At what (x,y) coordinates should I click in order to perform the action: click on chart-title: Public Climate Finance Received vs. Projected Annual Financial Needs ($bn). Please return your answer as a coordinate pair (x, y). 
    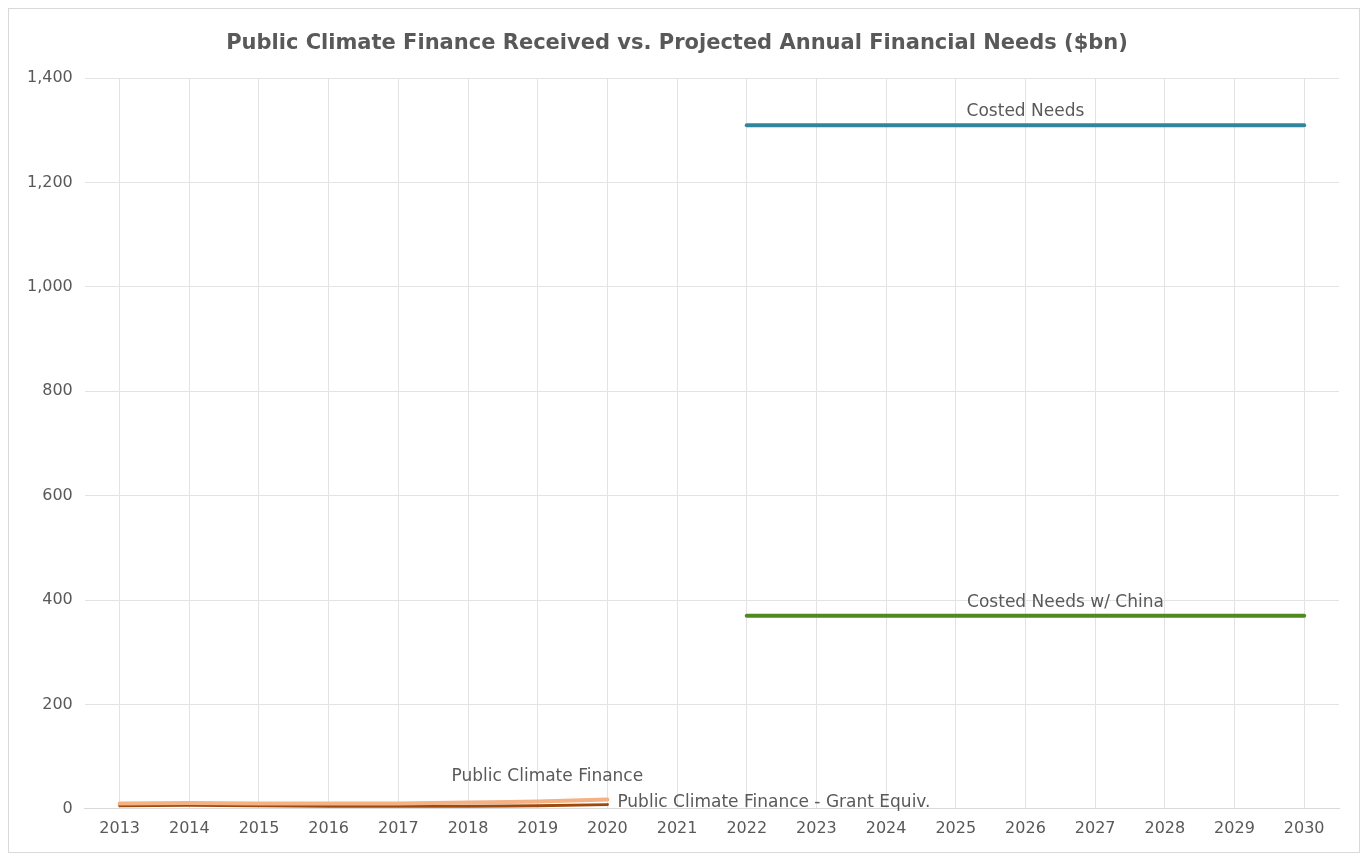
    Looking at the image, I should click on (677, 42).